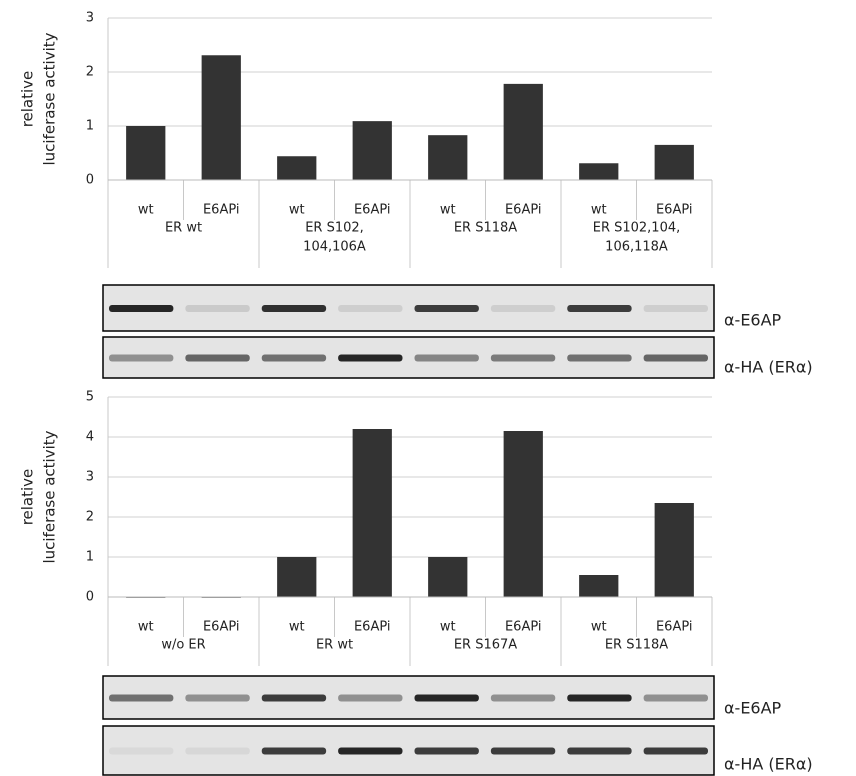  What do you see at coordinates (183, 645) in the screenshot?
I see `group-label: w/o ER` at bounding box center [183, 645].